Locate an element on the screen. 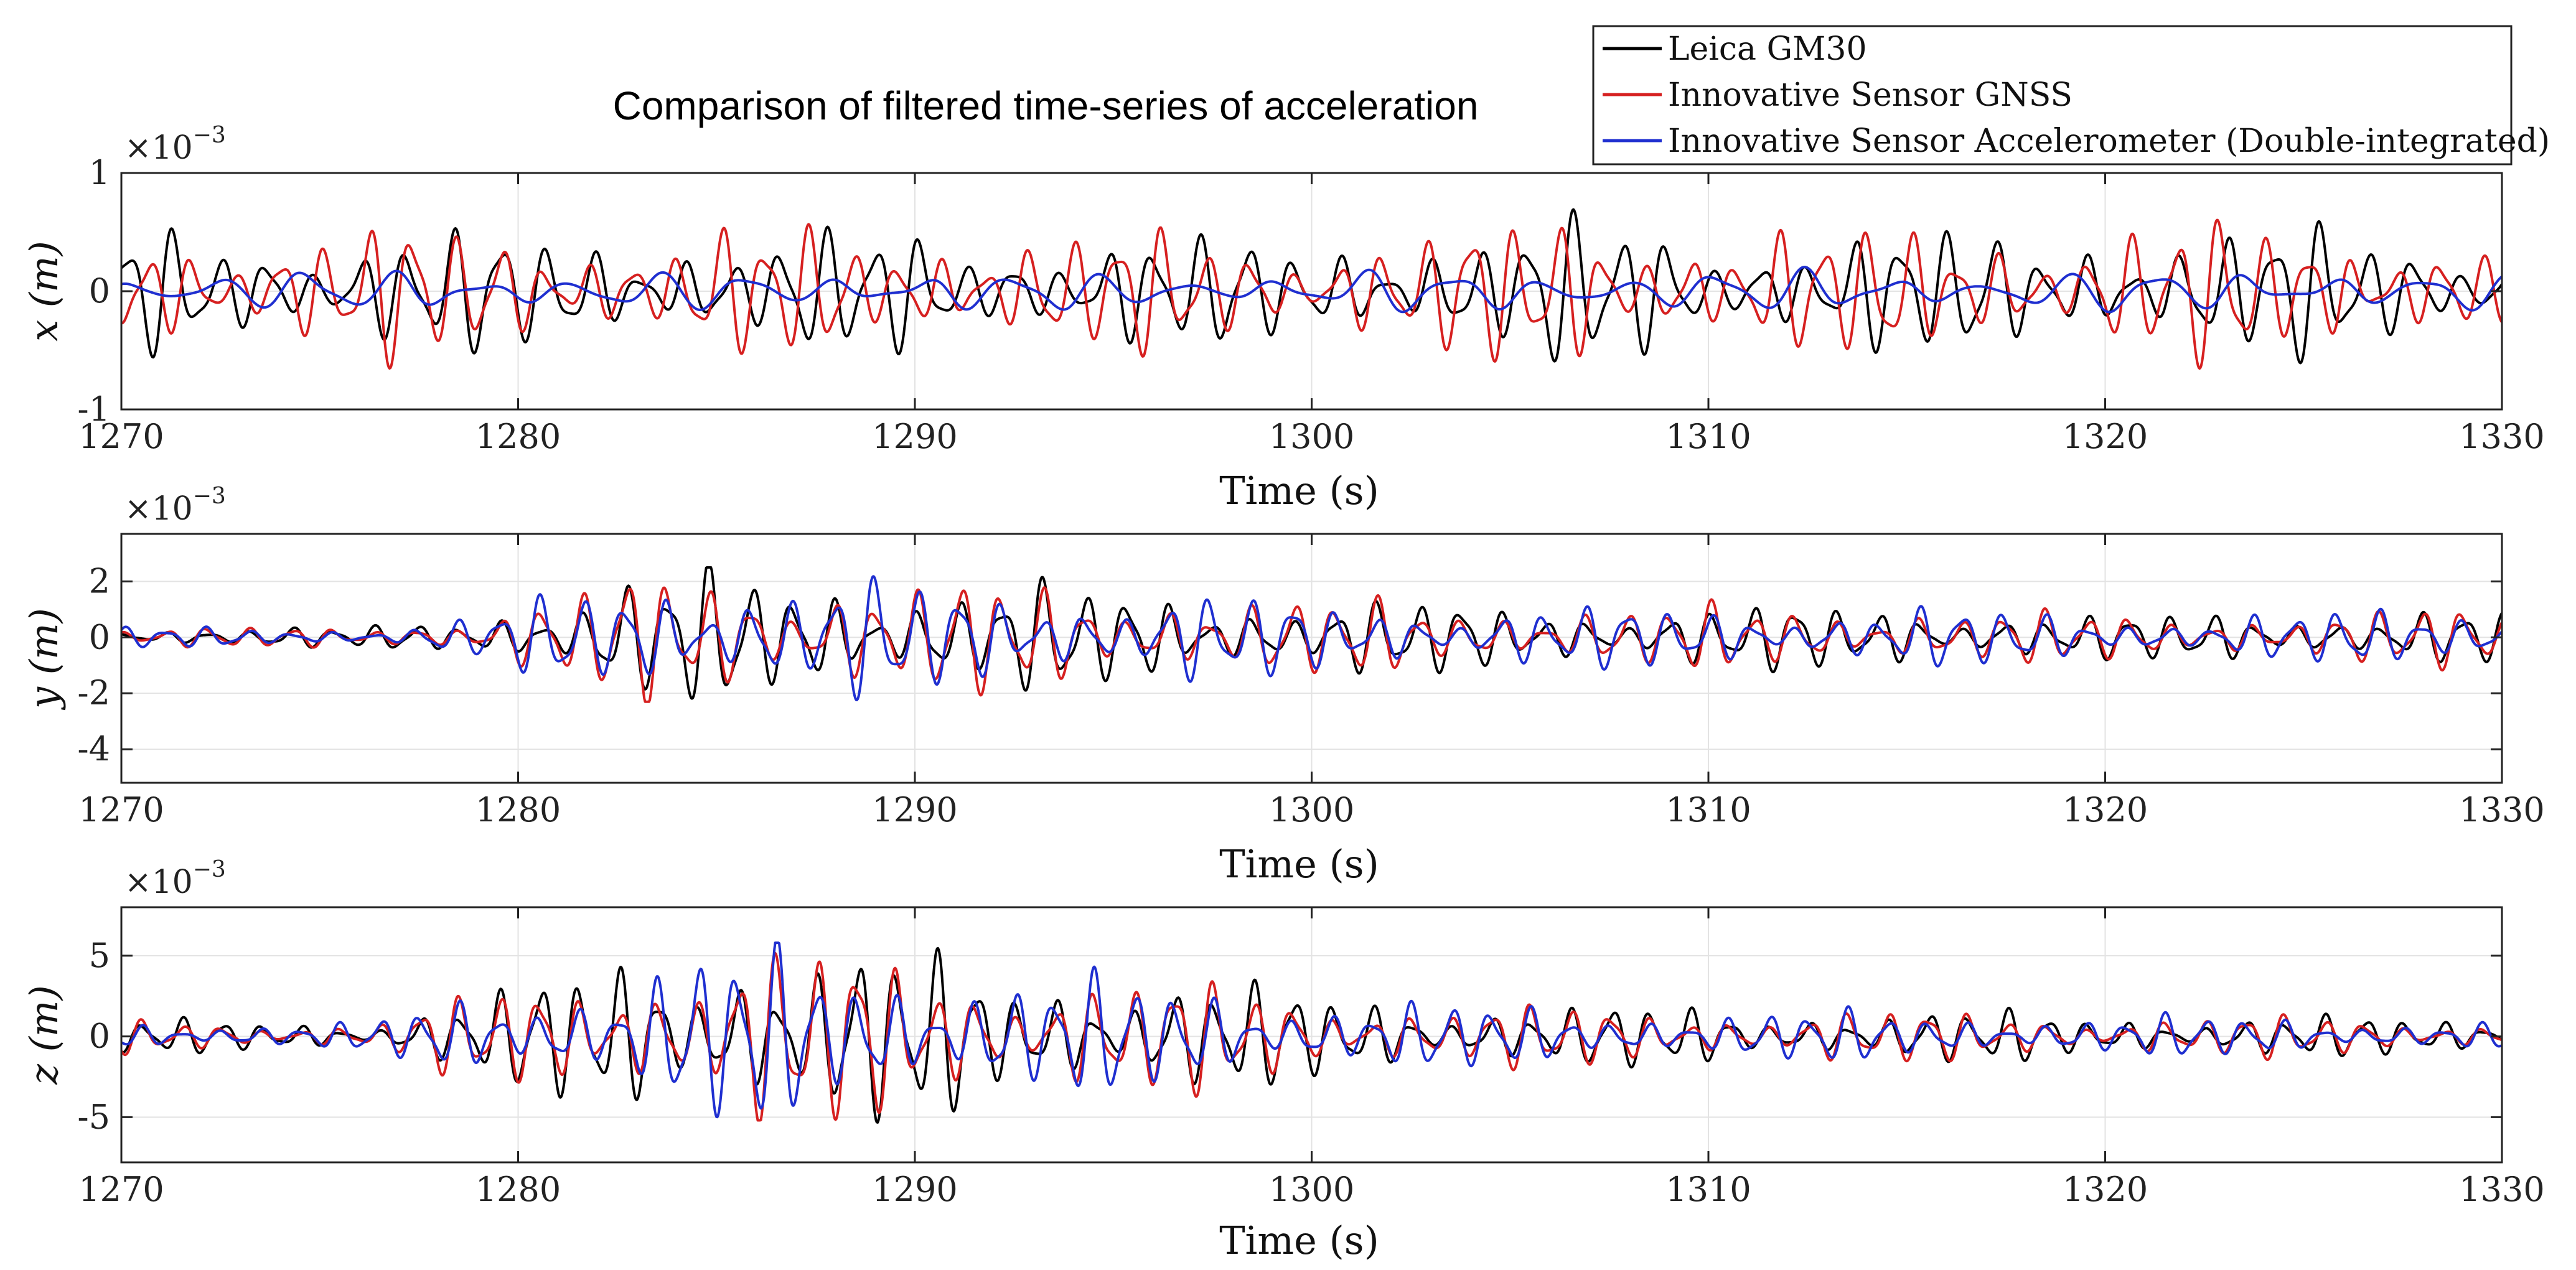 Image resolution: width=2576 pixels, height=1270 pixels. series-line-gnss-z is located at coordinates (1311, 1036).